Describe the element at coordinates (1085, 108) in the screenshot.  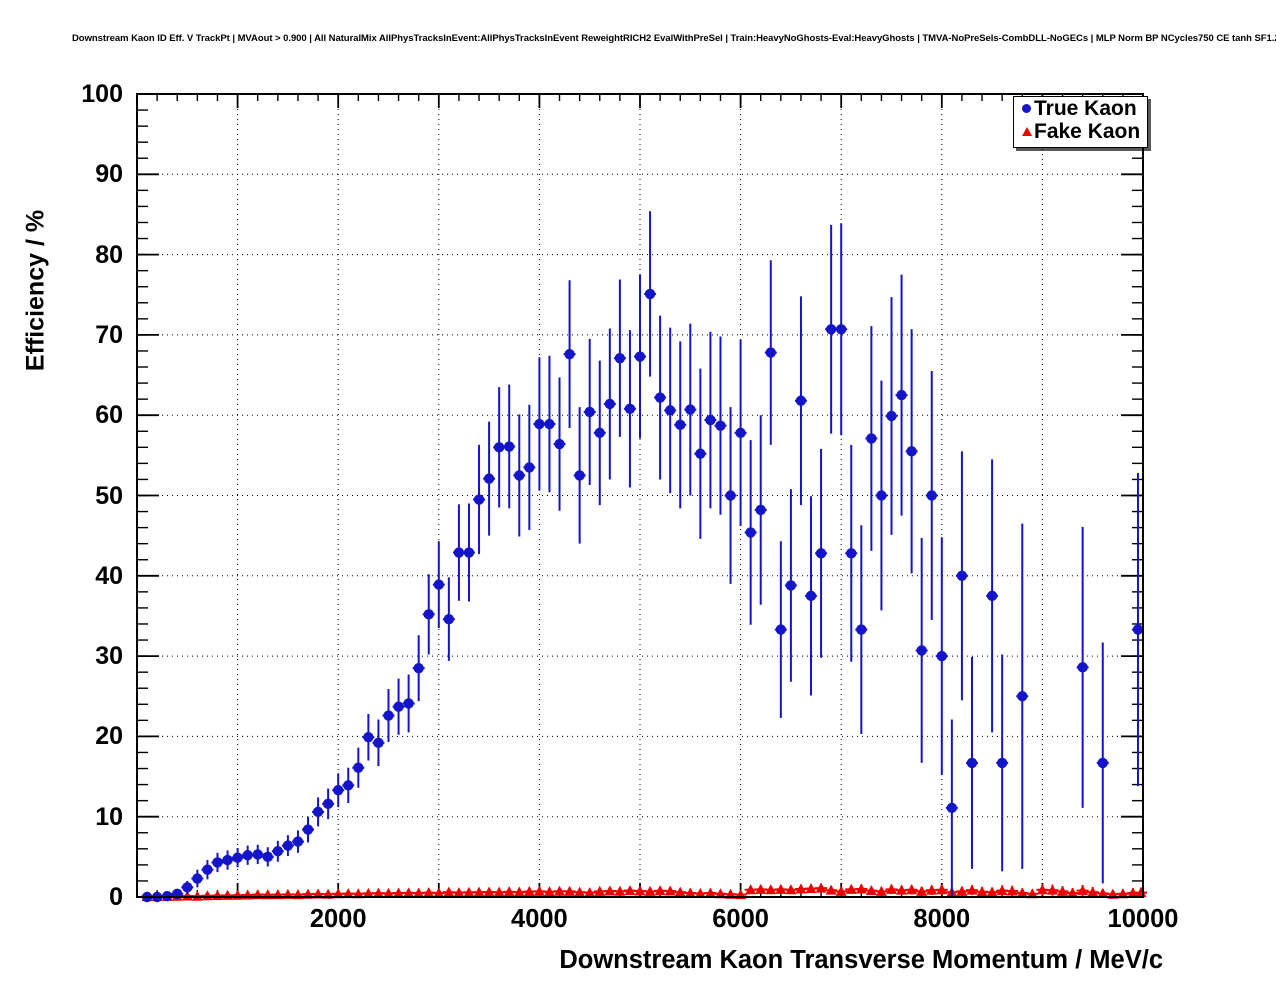
I see `legend-label-true-kaon: True Kaon` at that location.